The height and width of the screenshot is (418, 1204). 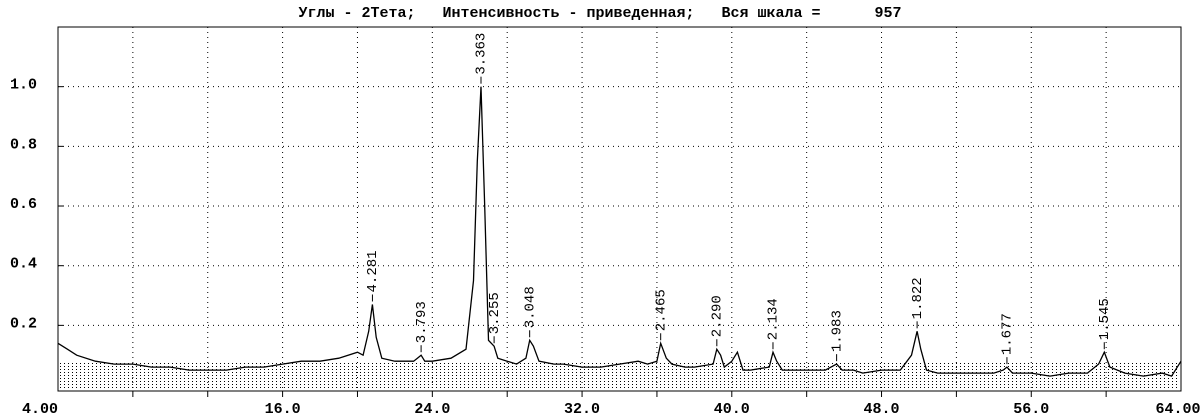 I want to click on peak-label: 2.465, so click(x=661, y=310).